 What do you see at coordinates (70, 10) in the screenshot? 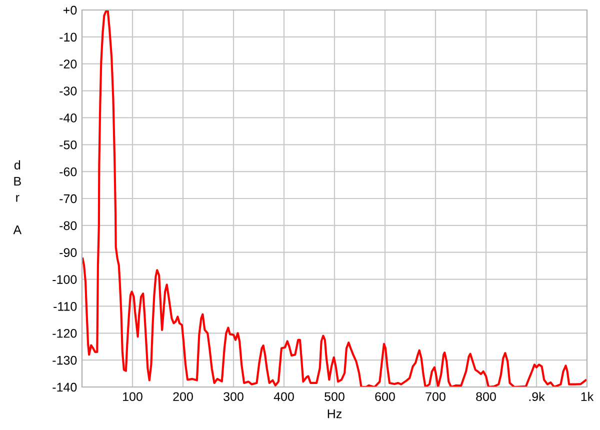
I see `y-tick-label: +0` at bounding box center [70, 10].